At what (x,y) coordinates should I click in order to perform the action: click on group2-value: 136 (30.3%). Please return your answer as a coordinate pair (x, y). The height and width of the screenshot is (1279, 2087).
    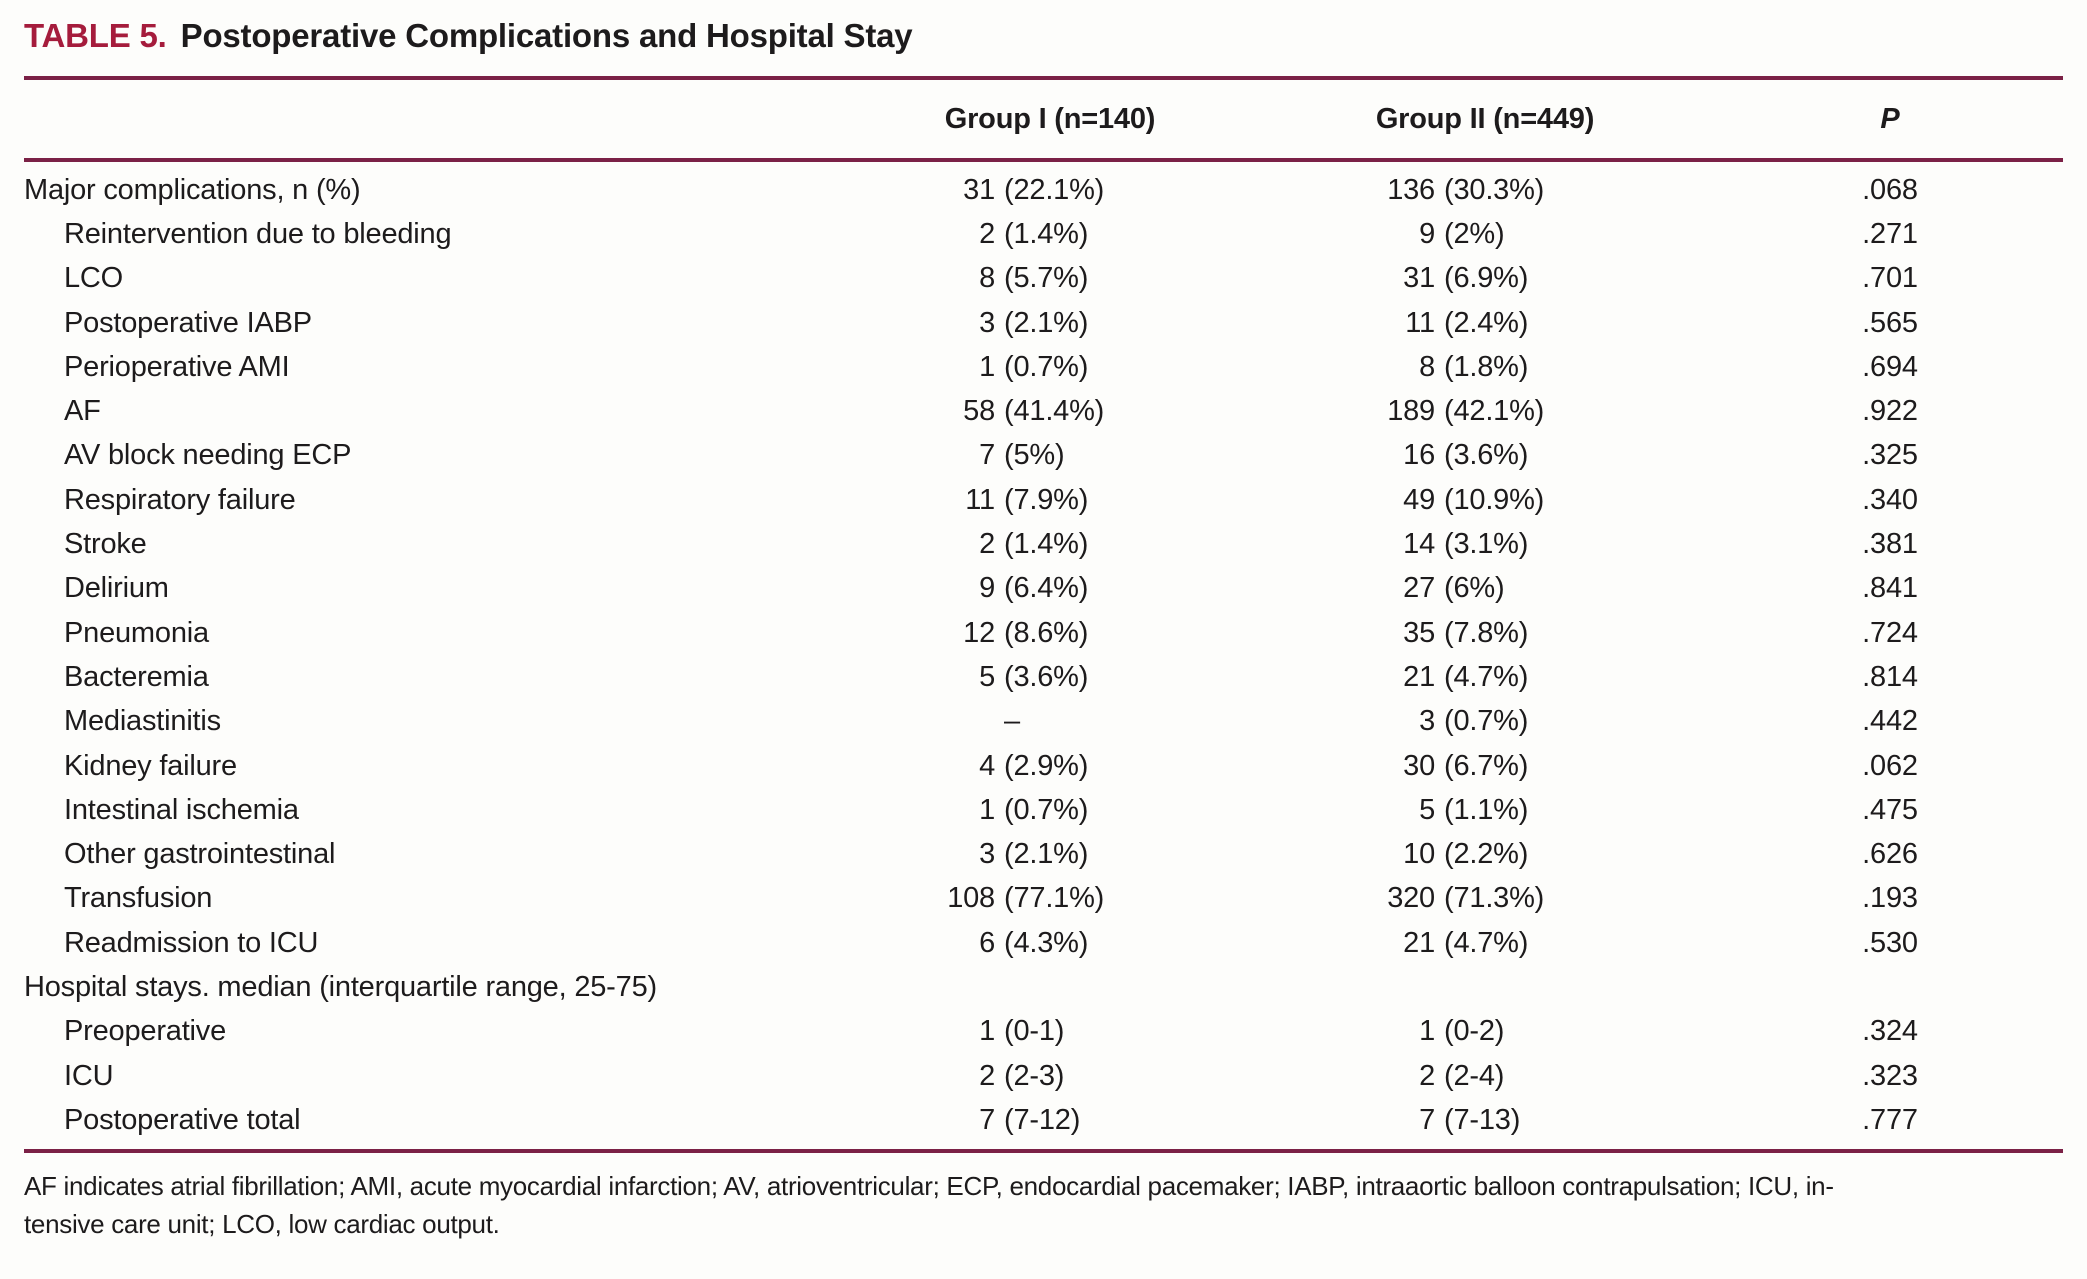
    Looking at the image, I should click on (1485, 190).